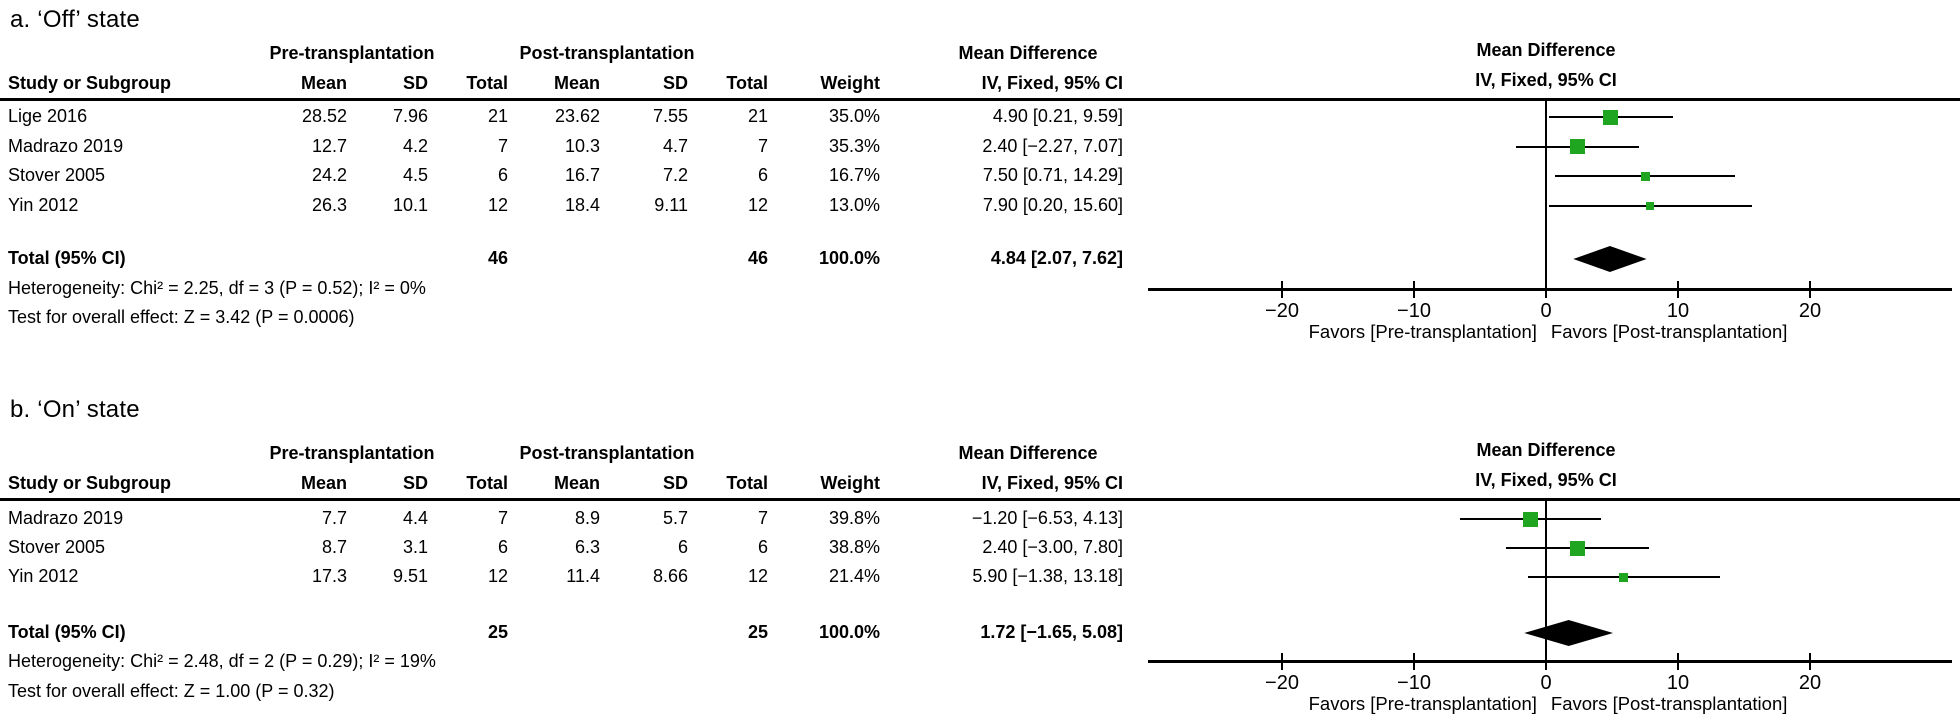 The image size is (1960, 720). I want to click on mean-pre-cell: 24.2, so click(329, 175).